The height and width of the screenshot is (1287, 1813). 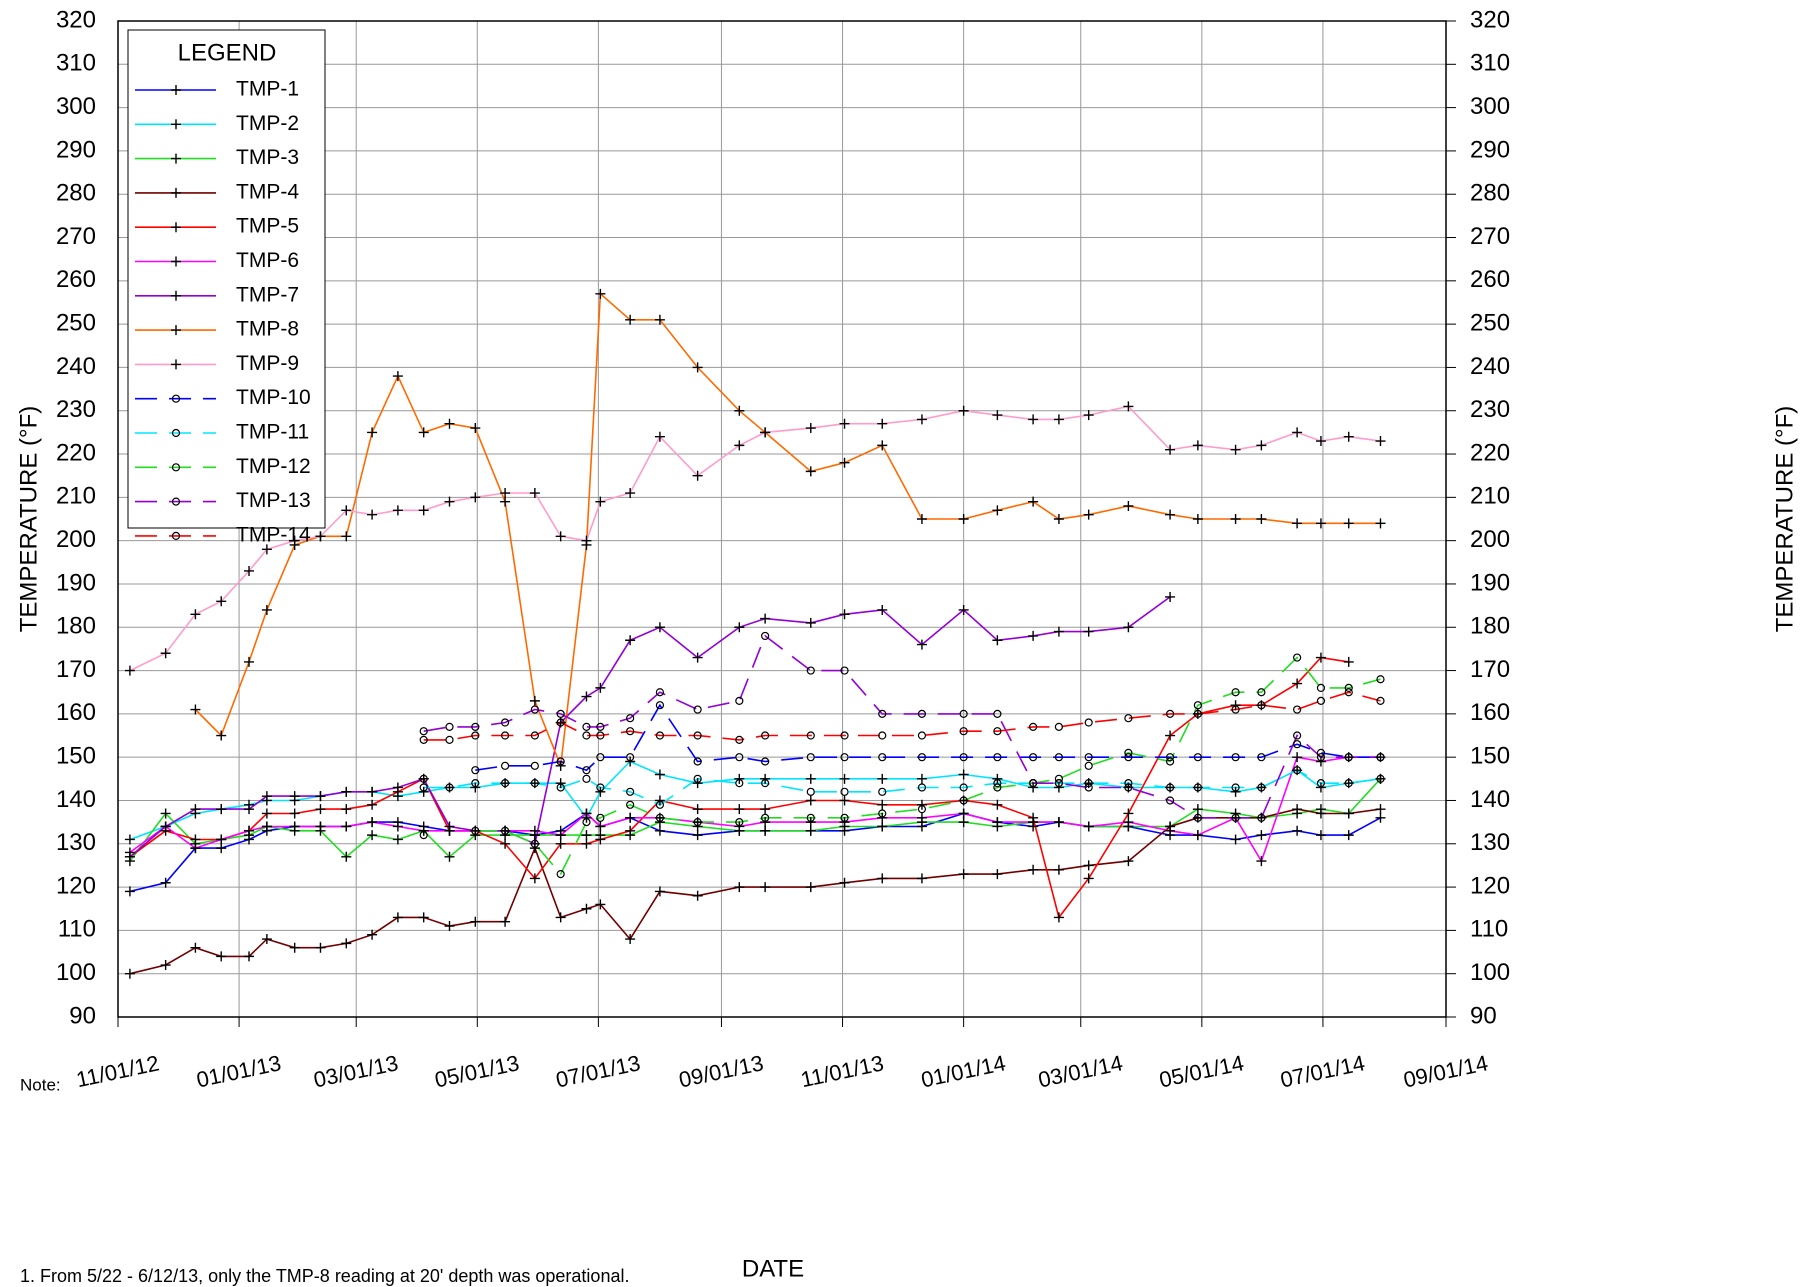 I want to click on y2-tick-label: 250, so click(x=1490, y=322).